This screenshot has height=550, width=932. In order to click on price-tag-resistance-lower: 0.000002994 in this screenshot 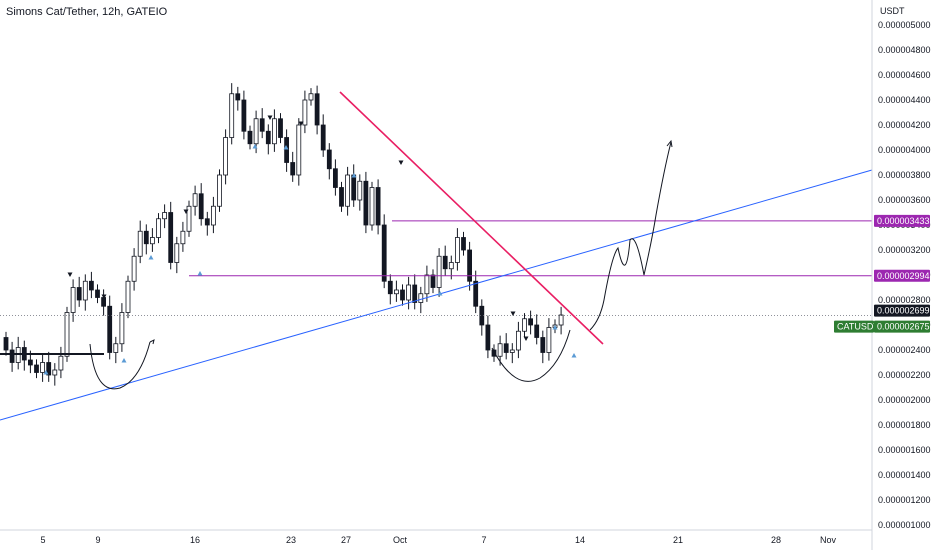, I will do `click(902, 275)`.